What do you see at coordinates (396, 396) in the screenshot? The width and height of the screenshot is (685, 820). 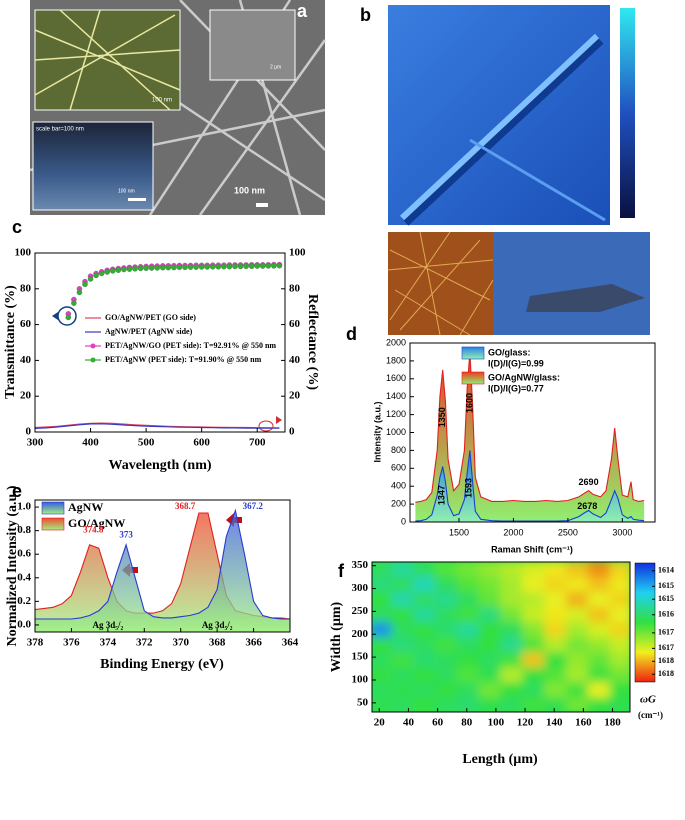 I see `y-tick-label: 1400` at bounding box center [396, 396].